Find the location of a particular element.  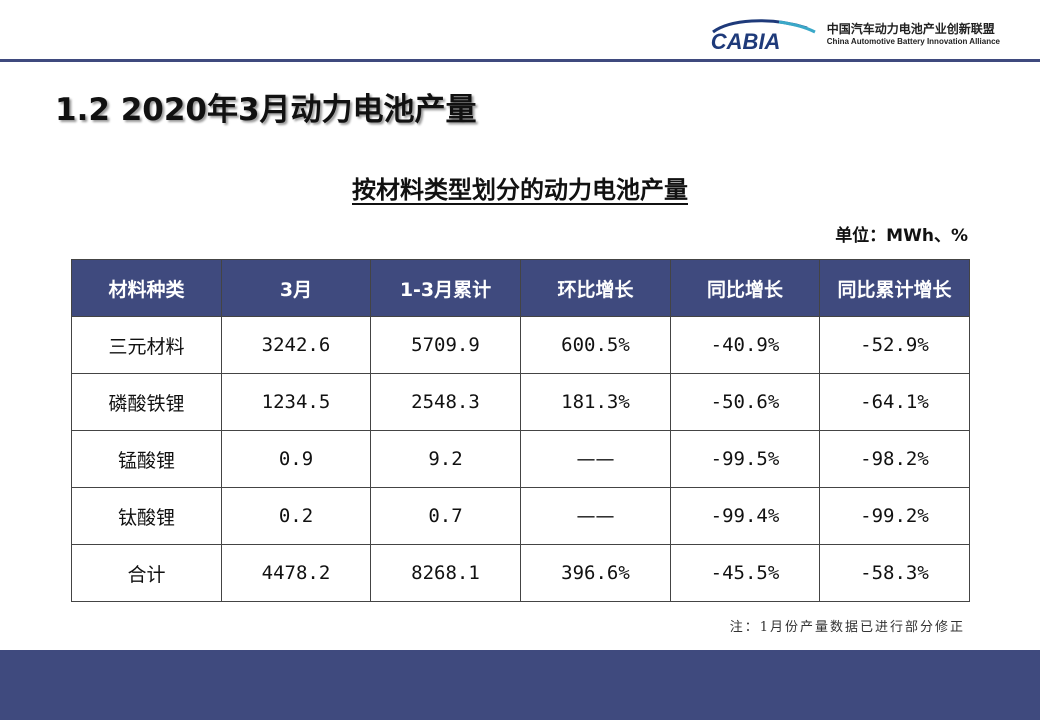

yoy-cumulative-cell: -52.9% is located at coordinates (894, 345).